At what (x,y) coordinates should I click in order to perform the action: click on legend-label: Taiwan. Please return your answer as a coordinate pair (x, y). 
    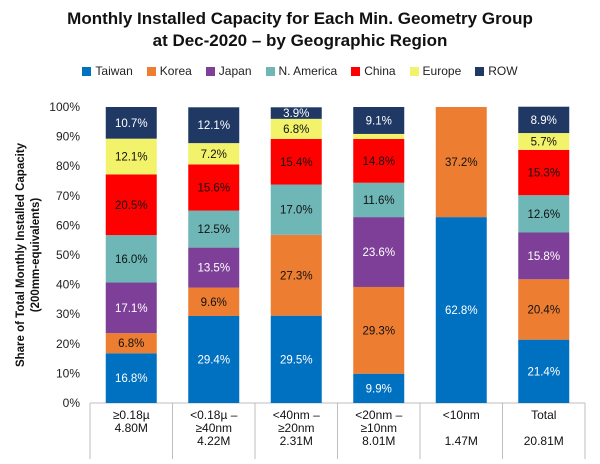
    Looking at the image, I should click on (114, 71).